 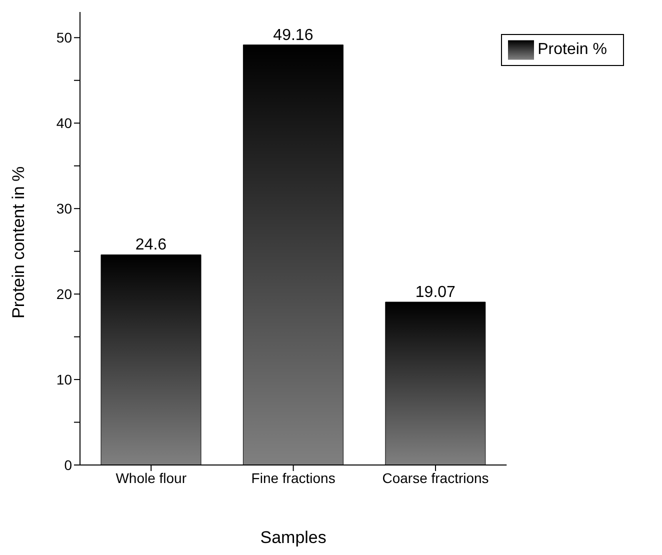 What do you see at coordinates (293, 35) in the screenshot?
I see `data-label: 49.16` at bounding box center [293, 35].